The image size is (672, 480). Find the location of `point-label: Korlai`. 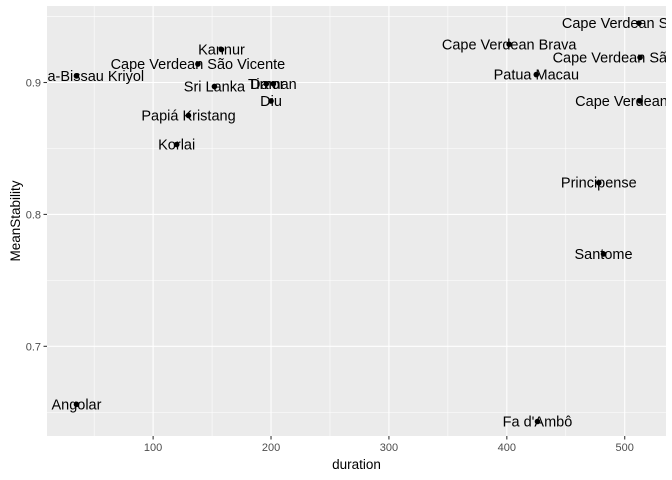

point-label: Korlai is located at coordinates (176, 145).